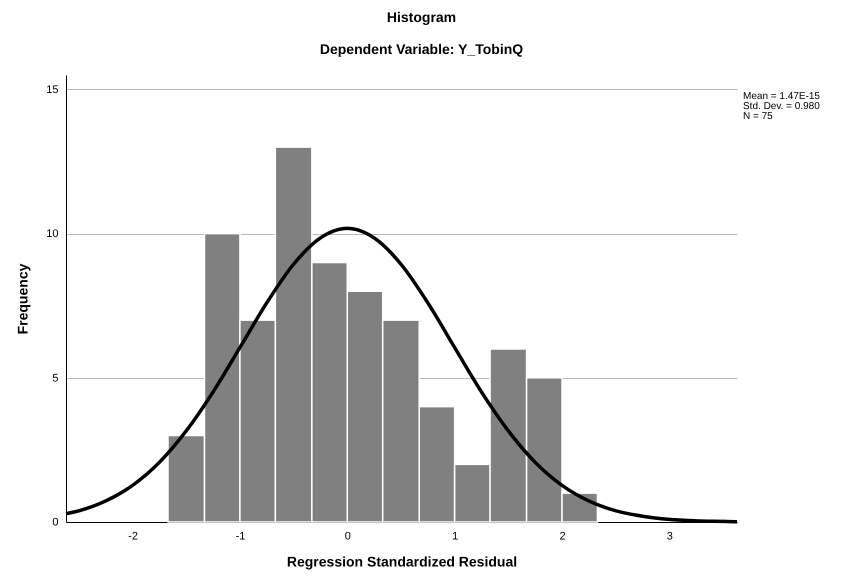  What do you see at coordinates (347, 536) in the screenshot?
I see `x-tick-label: 0` at bounding box center [347, 536].